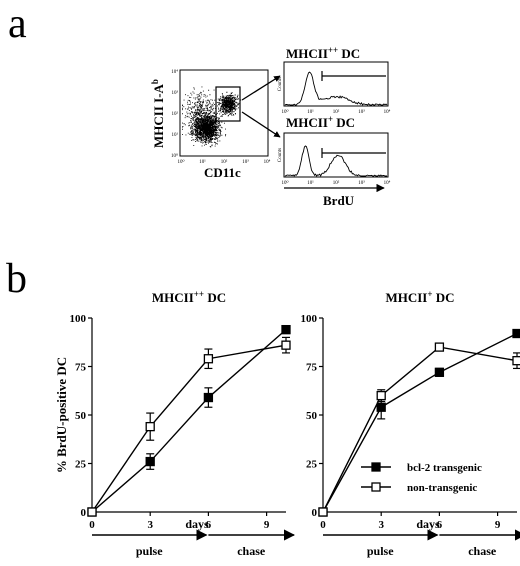 This screenshot has width=520, height=566. What do you see at coordinates (261, 124) in the screenshot?
I see `gate-arrow-bottom` at bounding box center [261, 124].